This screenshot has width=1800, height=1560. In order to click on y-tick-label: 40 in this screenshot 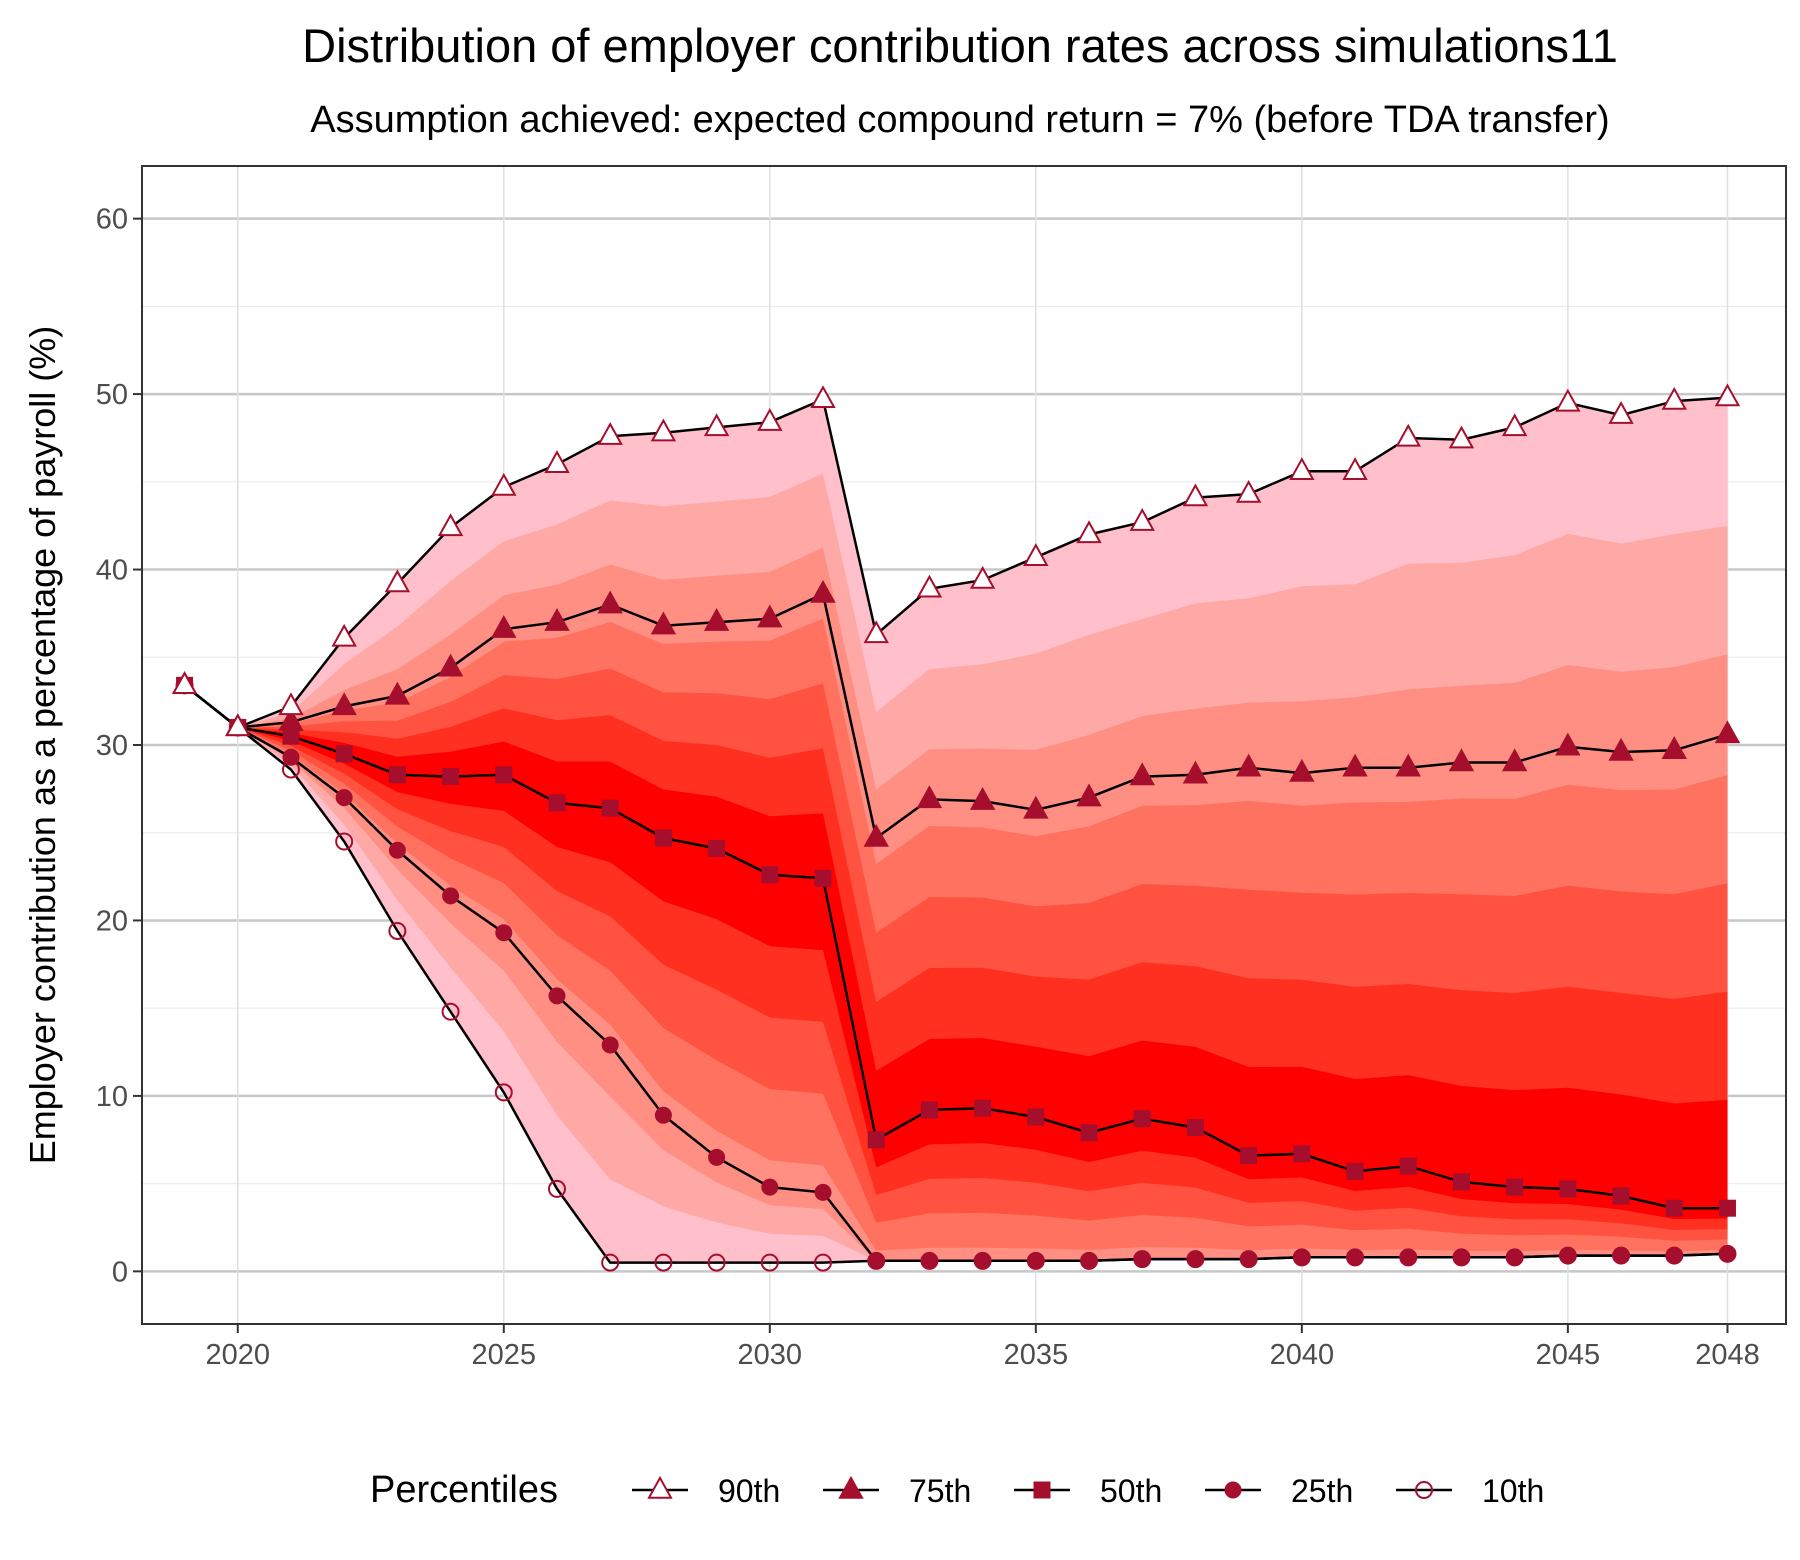, I will do `click(112, 571)`.